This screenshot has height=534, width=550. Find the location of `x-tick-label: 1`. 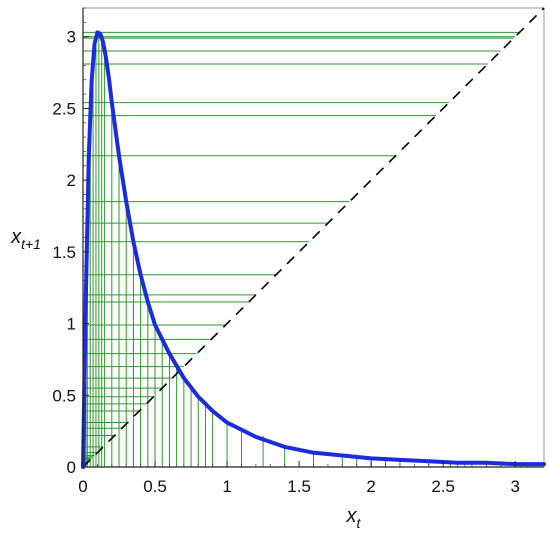

x-tick-label: 1 is located at coordinates (226, 486).